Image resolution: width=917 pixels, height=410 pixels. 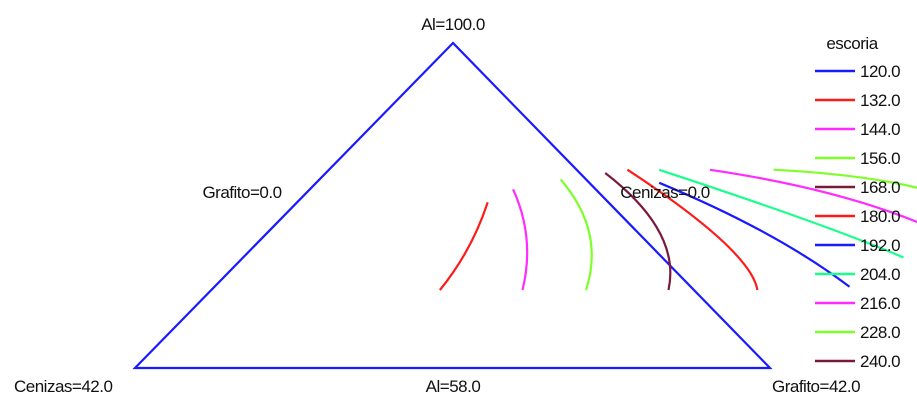 I want to click on legend-value-156.0: 156.0, so click(x=880, y=158).